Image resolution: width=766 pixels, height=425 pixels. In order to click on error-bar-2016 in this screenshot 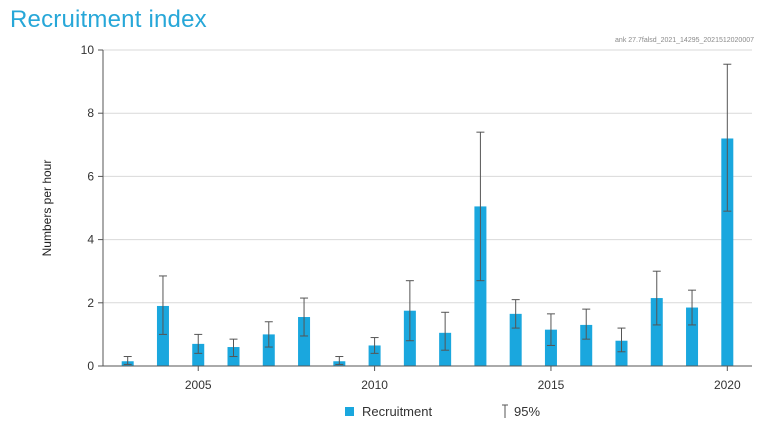, I will do `click(586, 324)`.